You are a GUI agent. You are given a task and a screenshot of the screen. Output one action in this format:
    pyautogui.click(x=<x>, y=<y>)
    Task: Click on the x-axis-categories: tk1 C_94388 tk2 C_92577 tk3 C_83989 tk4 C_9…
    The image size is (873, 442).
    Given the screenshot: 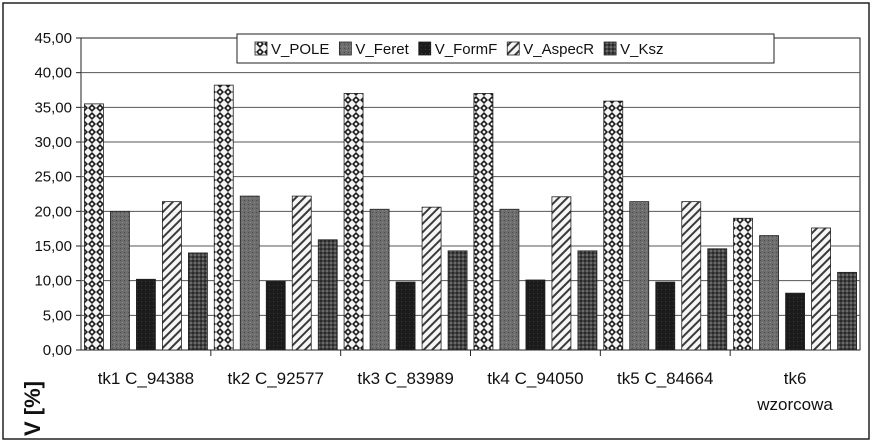 What is the action you would take?
    pyautogui.click(x=466, y=391)
    